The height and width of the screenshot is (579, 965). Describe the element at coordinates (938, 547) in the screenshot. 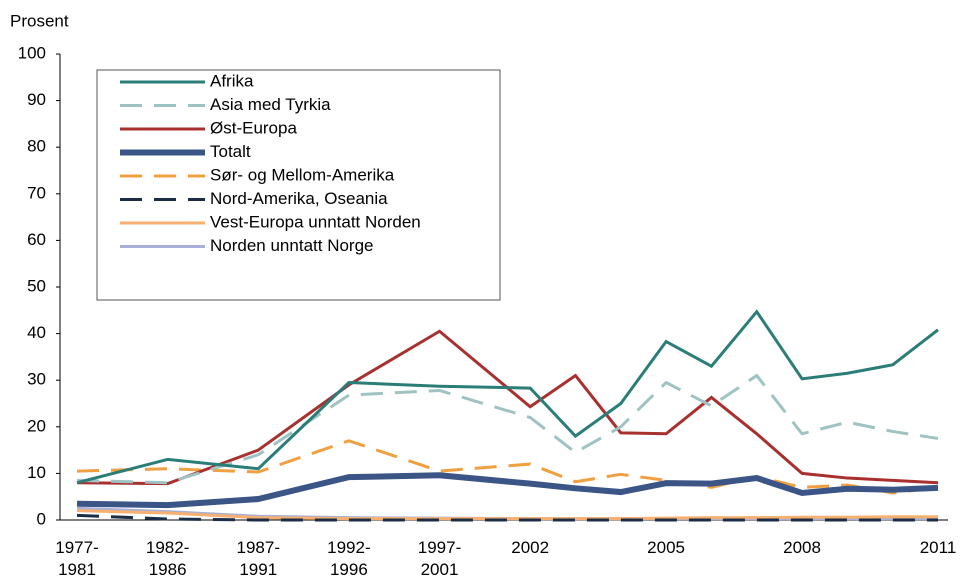

I see `x-tick-label: 2011` at that location.